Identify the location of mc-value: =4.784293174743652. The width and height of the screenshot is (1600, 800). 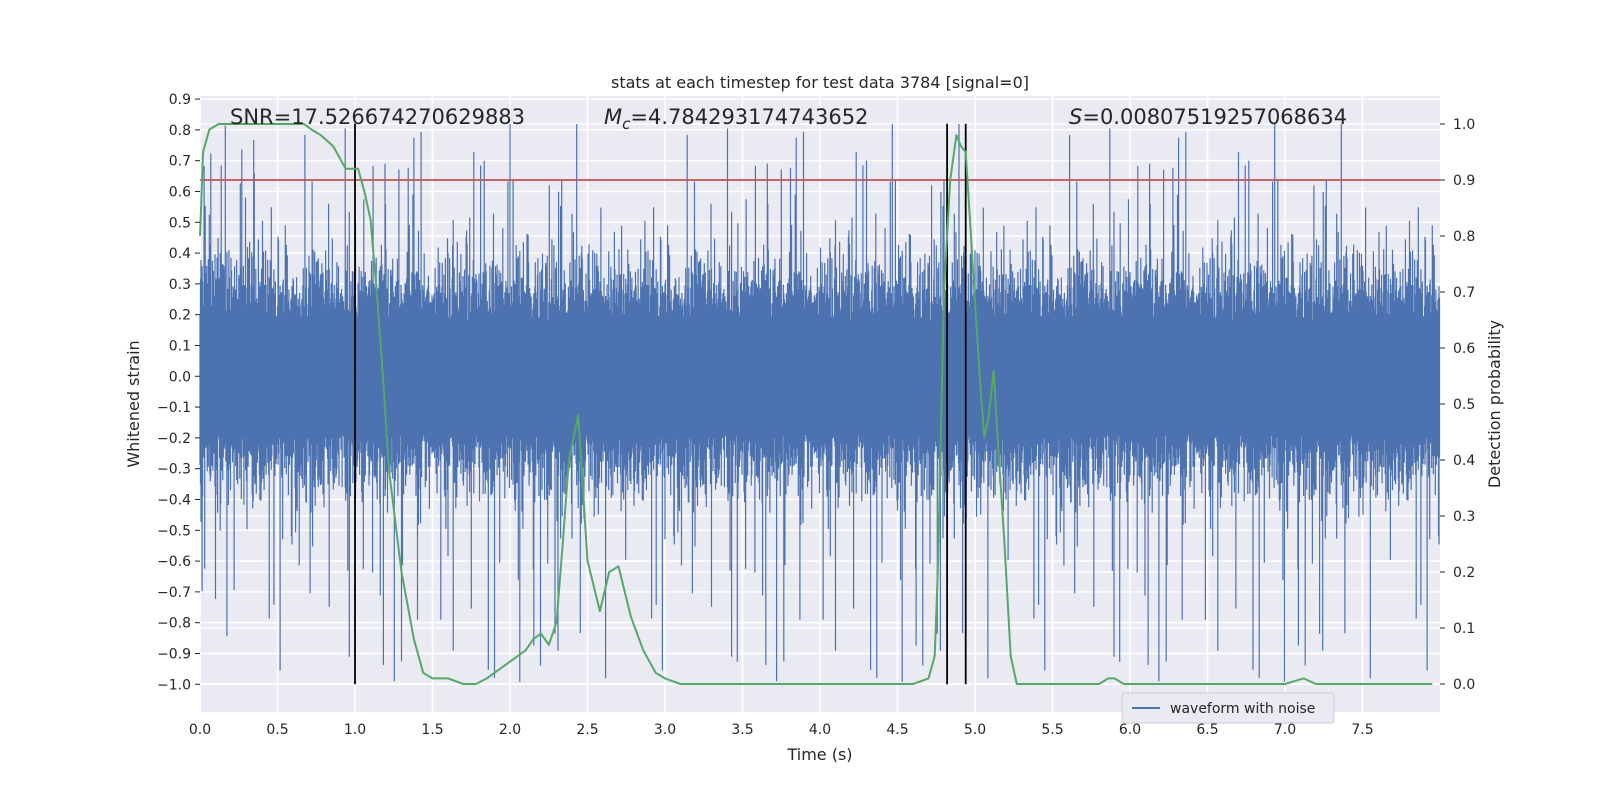
(749, 117).